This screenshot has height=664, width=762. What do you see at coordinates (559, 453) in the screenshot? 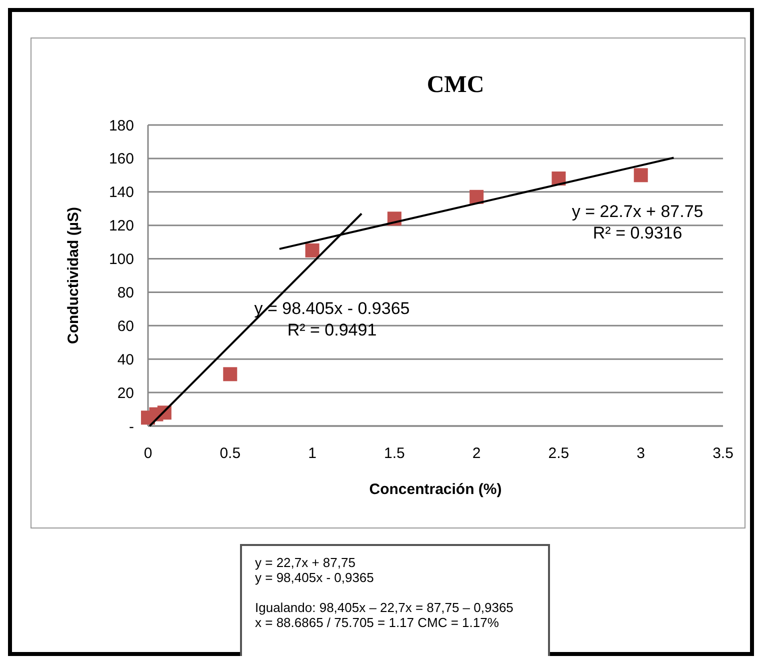
I see `x-tick-label: 2.5` at bounding box center [559, 453].